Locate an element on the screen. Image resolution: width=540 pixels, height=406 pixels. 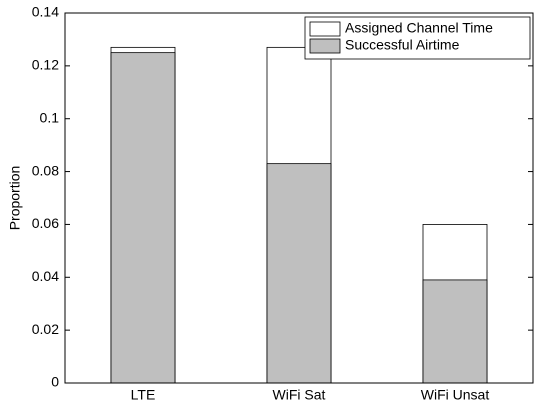
legend-label: Assigned Channel Time is located at coordinates (419, 28).